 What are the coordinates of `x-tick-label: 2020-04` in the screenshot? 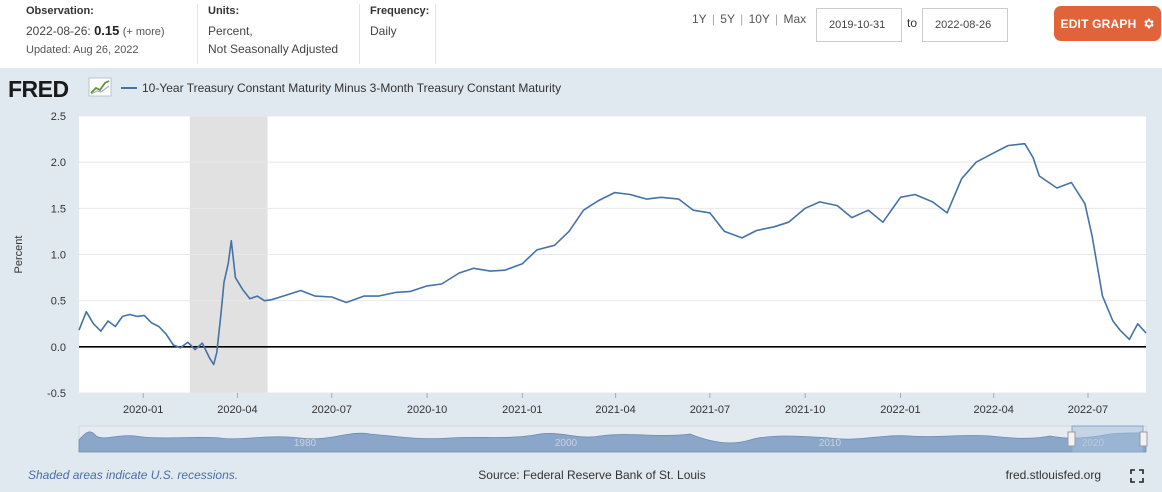 It's located at (237, 410).